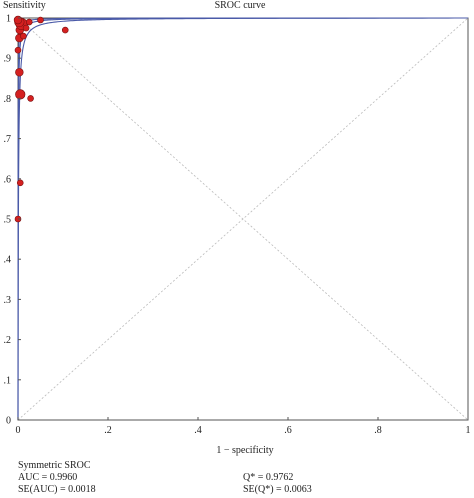 The height and width of the screenshot is (498, 474). I want to click on study-points, so click(41, 119).